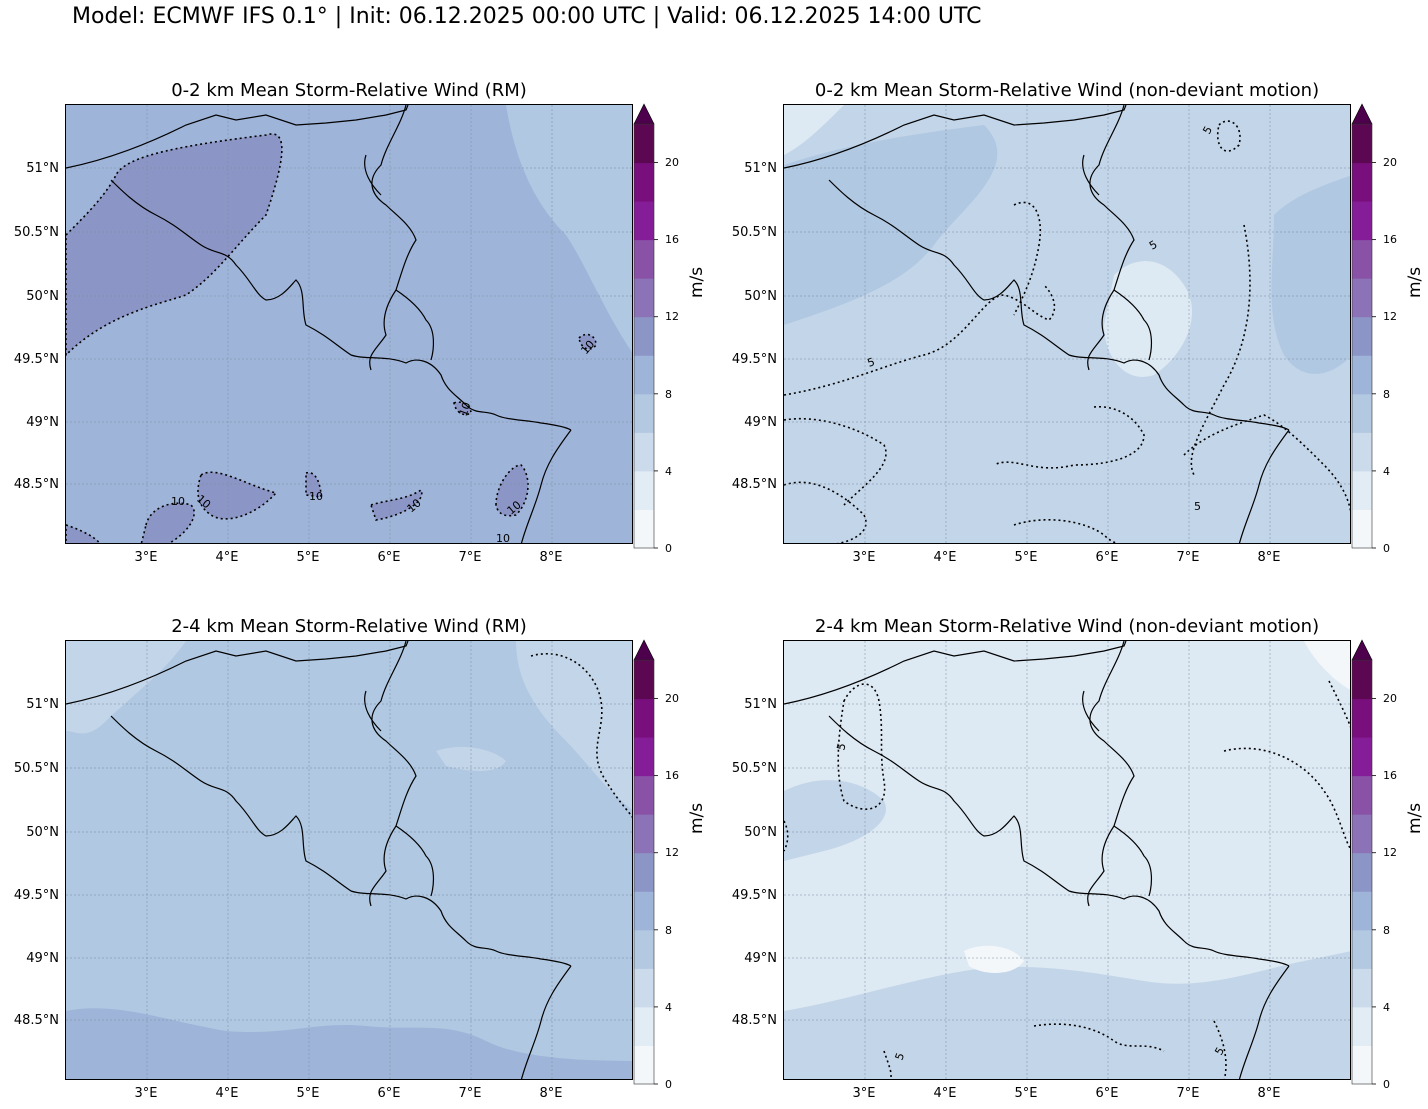  Describe the element at coordinates (1310, 274) in the screenshot. I see `field-band` at that location.